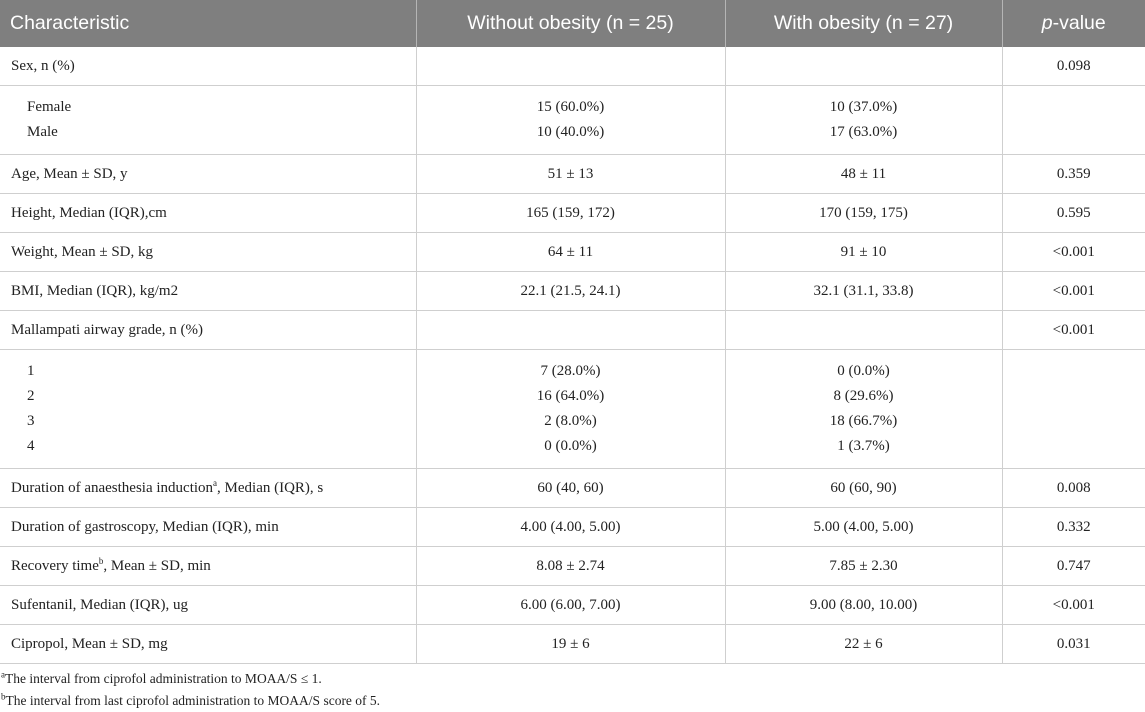 The height and width of the screenshot is (712, 1145). Describe the element at coordinates (31, 421) in the screenshot. I see `group-label: 3` at that location.